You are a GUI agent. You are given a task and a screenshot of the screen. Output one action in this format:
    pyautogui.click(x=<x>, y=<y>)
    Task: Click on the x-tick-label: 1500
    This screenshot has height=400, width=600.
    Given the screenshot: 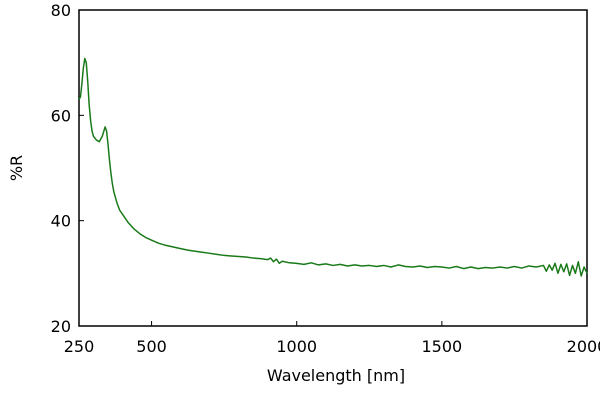 What is the action you would take?
    pyautogui.click(x=441, y=346)
    